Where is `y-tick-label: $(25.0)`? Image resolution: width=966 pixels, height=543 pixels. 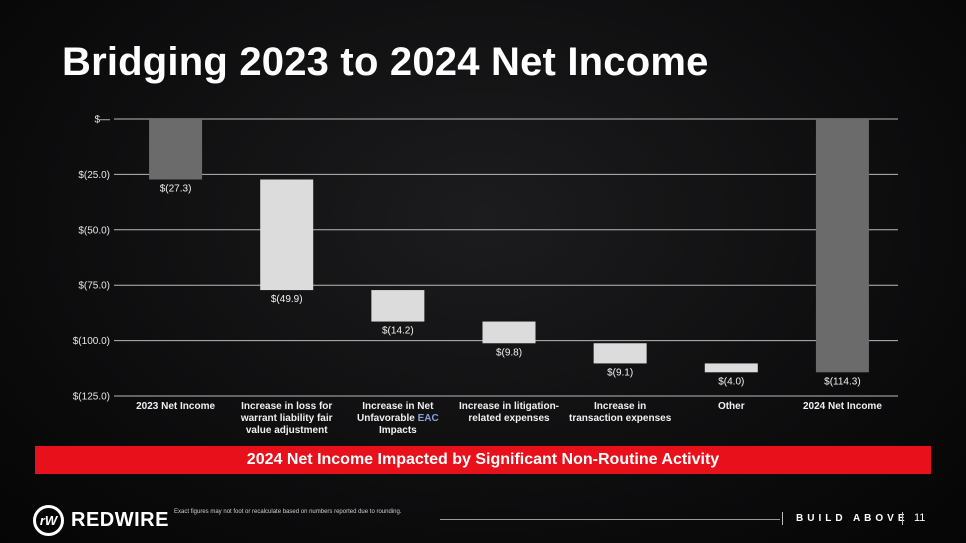
y-tick-label: $(25.0) is located at coordinates (94, 175).